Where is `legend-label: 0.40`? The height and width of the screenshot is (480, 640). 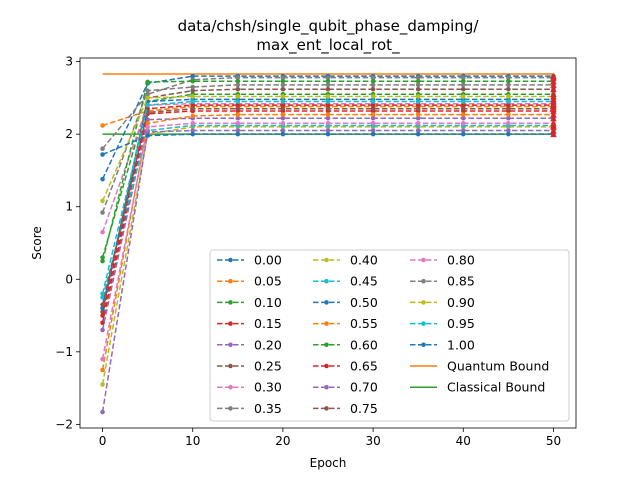 legend-label: 0.40 is located at coordinates (364, 260).